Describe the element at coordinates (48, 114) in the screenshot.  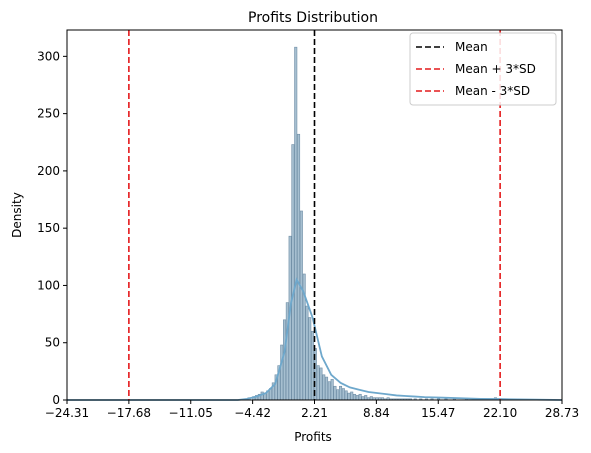
I see `y-tick-label: 250` at that location.